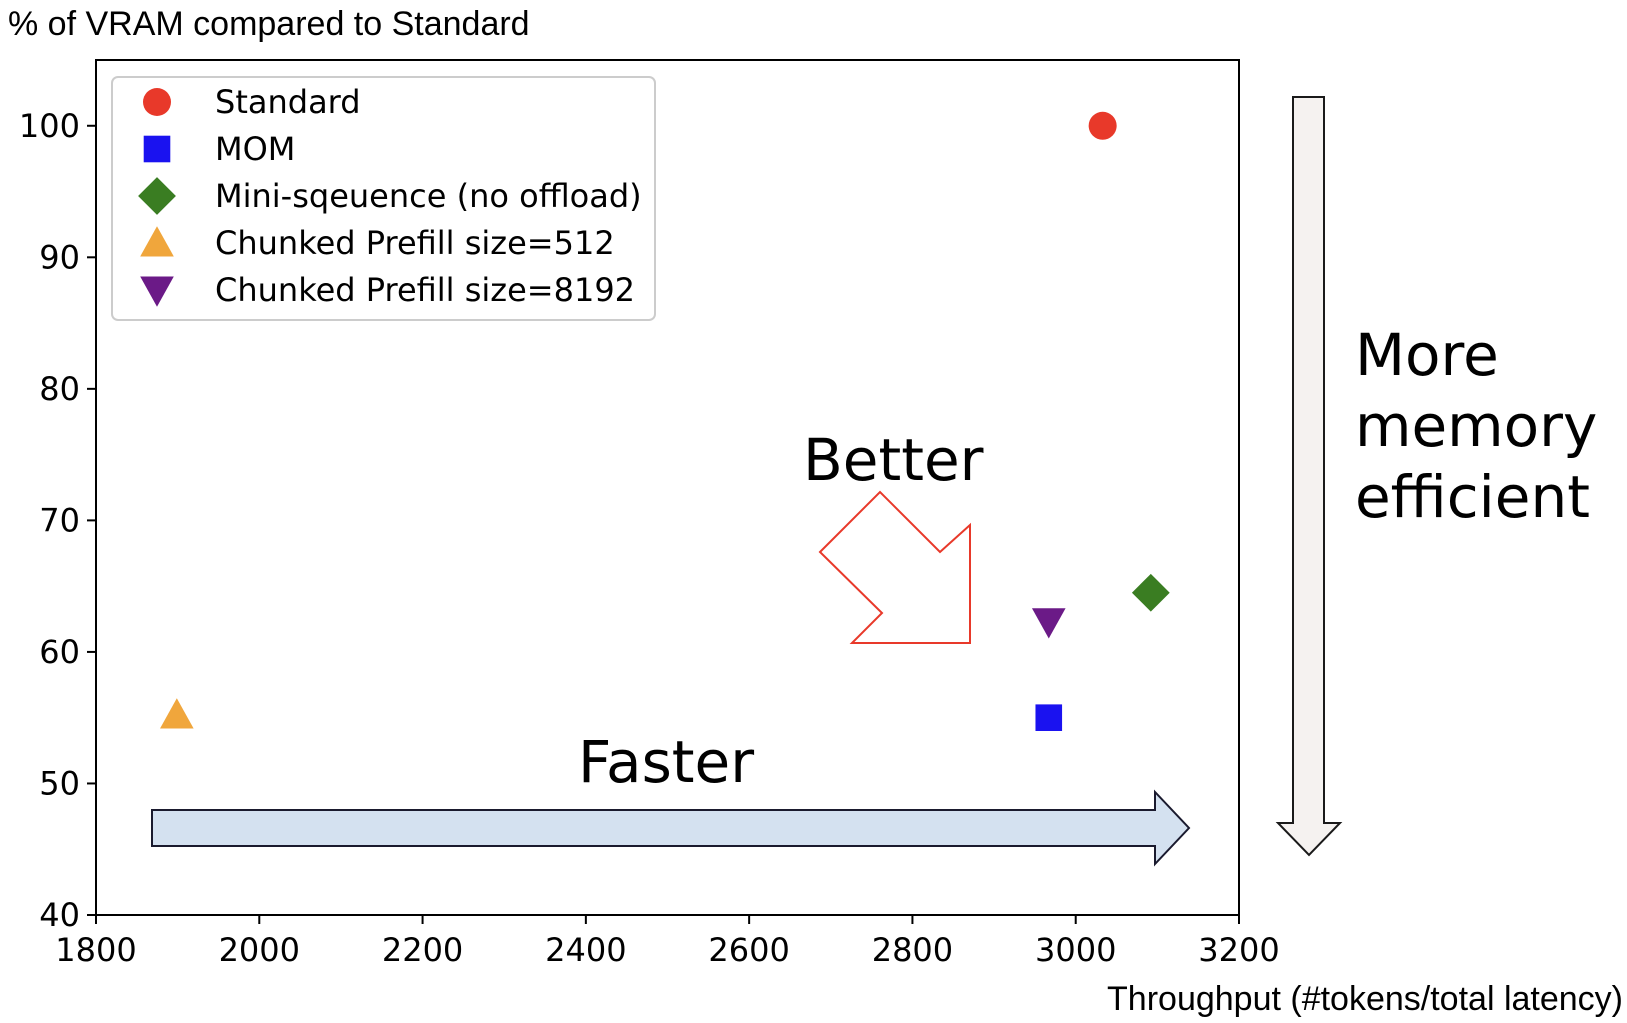  What do you see at coordinates (1472, 497) in the screenshot?
I see `memory-label-line-3: efficient` at bounding box center [1472, 497].